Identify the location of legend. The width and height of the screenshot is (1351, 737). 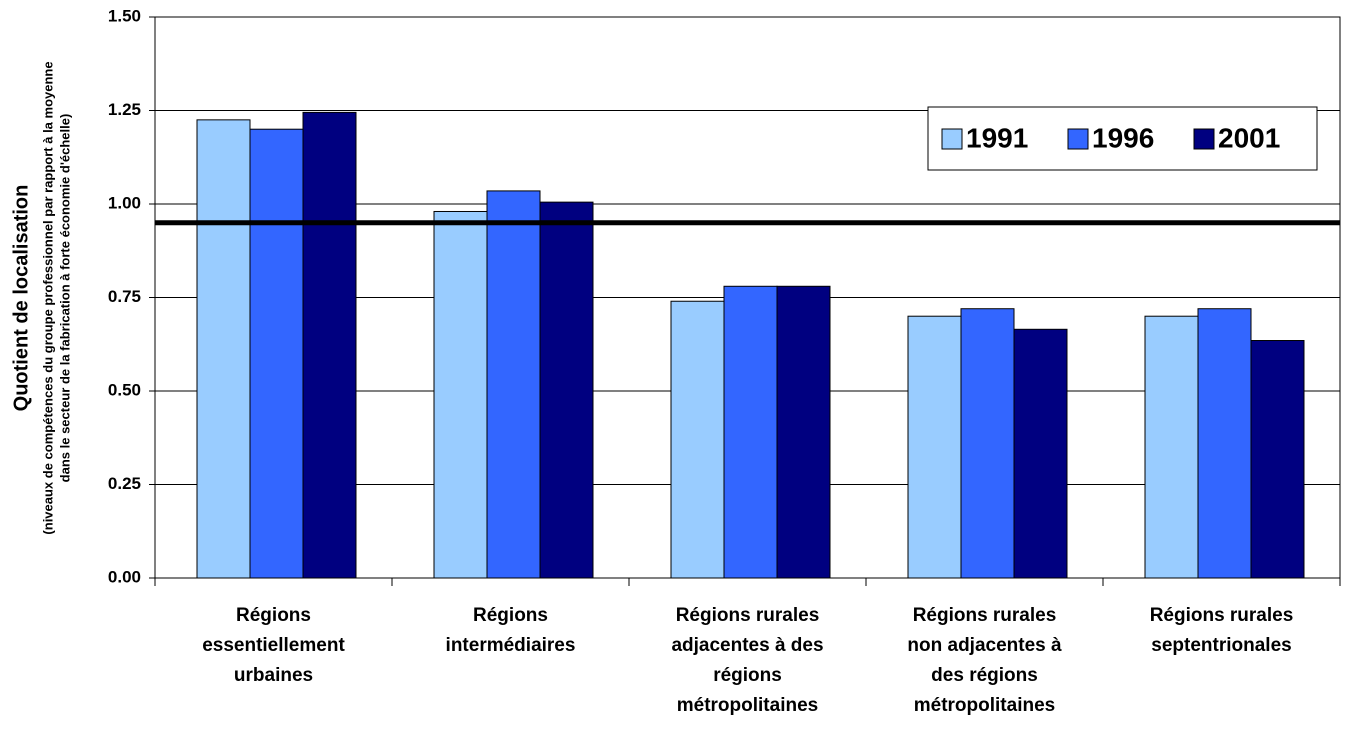
(1122, 138).